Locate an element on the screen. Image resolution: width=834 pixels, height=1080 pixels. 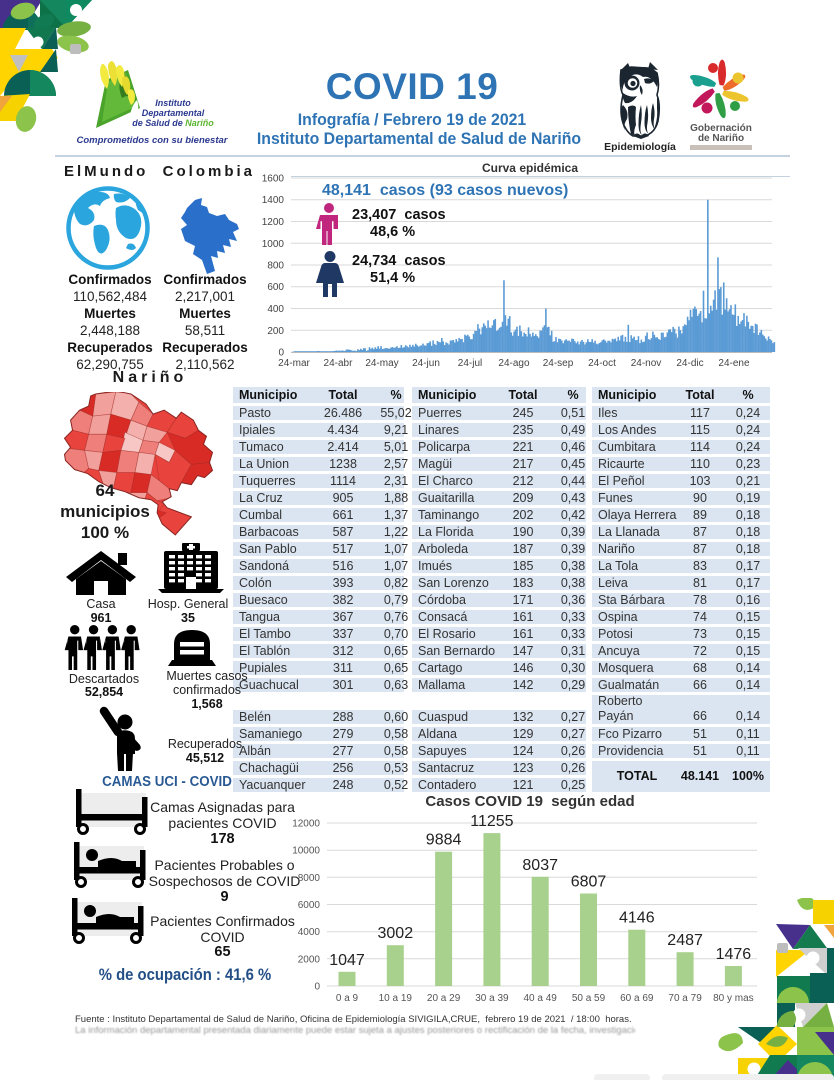
svg-text: 1200 is located at coordinates (273, 222).